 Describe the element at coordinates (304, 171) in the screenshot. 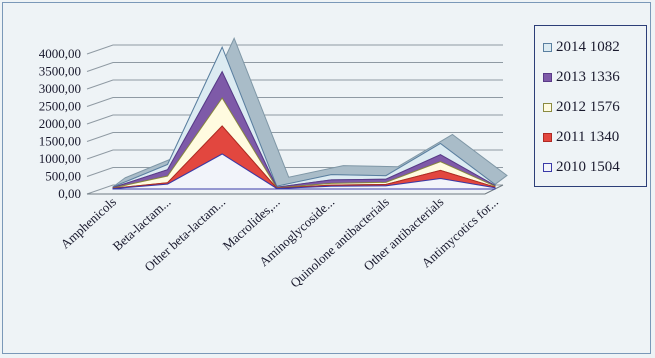

I see `area-series-2010` at that location.